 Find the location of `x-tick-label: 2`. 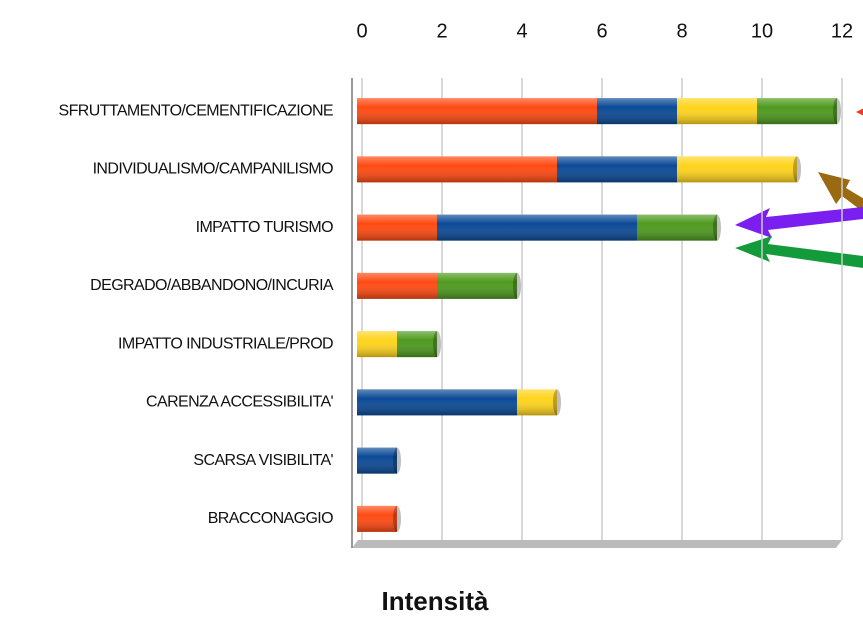

x-tick-label: 2 is located at coordinates (441, 31).